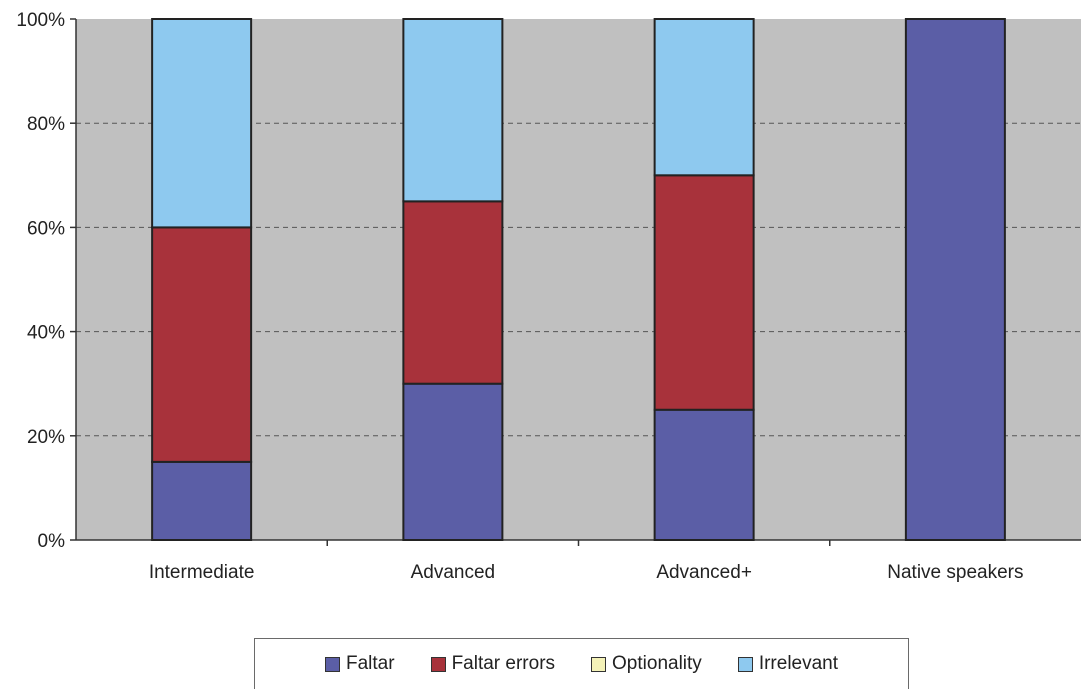  What do you see at coordinates (657, 663) in the screenshot?
I see `legend-label: Optionality` at bounding box center [657, 663].